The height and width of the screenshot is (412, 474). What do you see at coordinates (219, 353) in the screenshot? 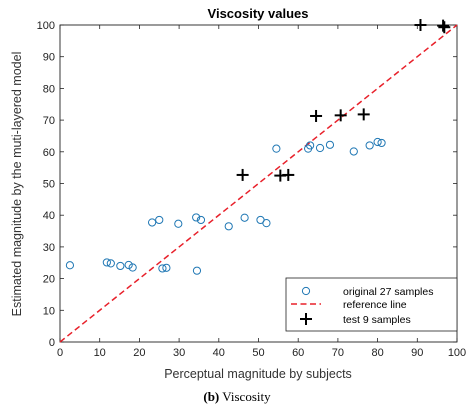
I see `x-tick-label: 40` at bounding box center [219, 353].